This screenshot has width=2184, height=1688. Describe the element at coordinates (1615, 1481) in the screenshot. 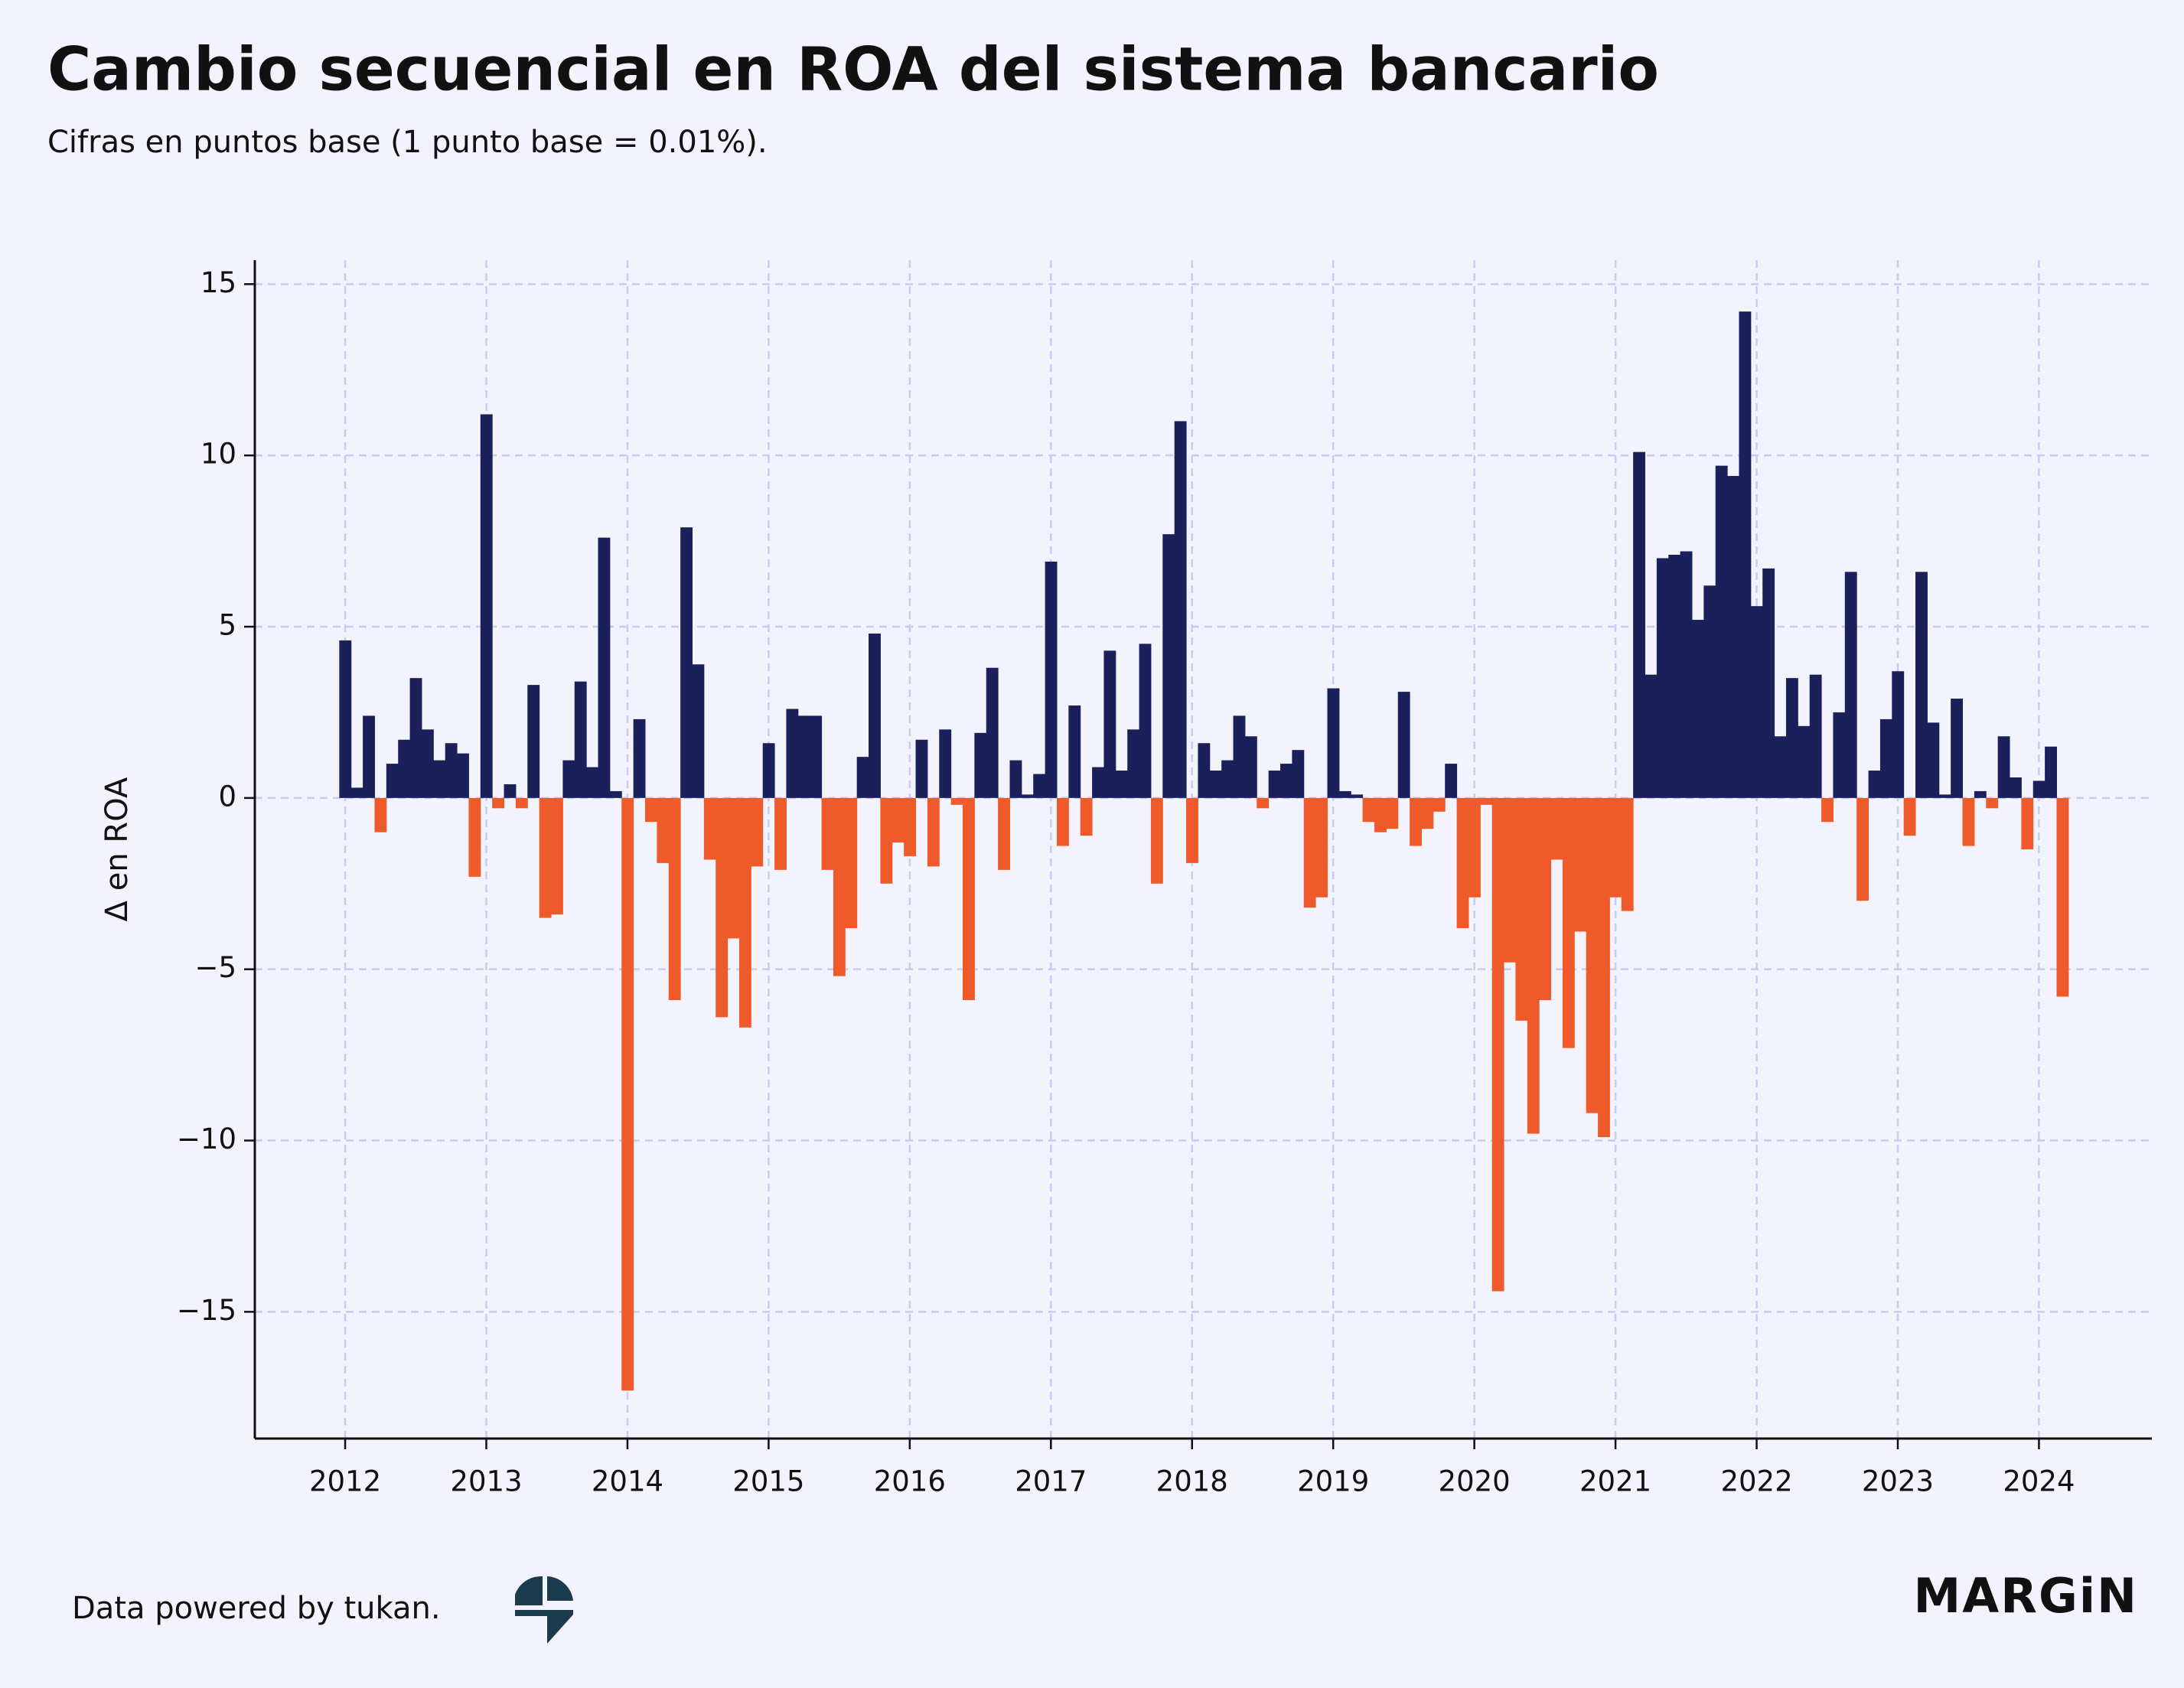

I see `x-tick-label: 2021` at that location.